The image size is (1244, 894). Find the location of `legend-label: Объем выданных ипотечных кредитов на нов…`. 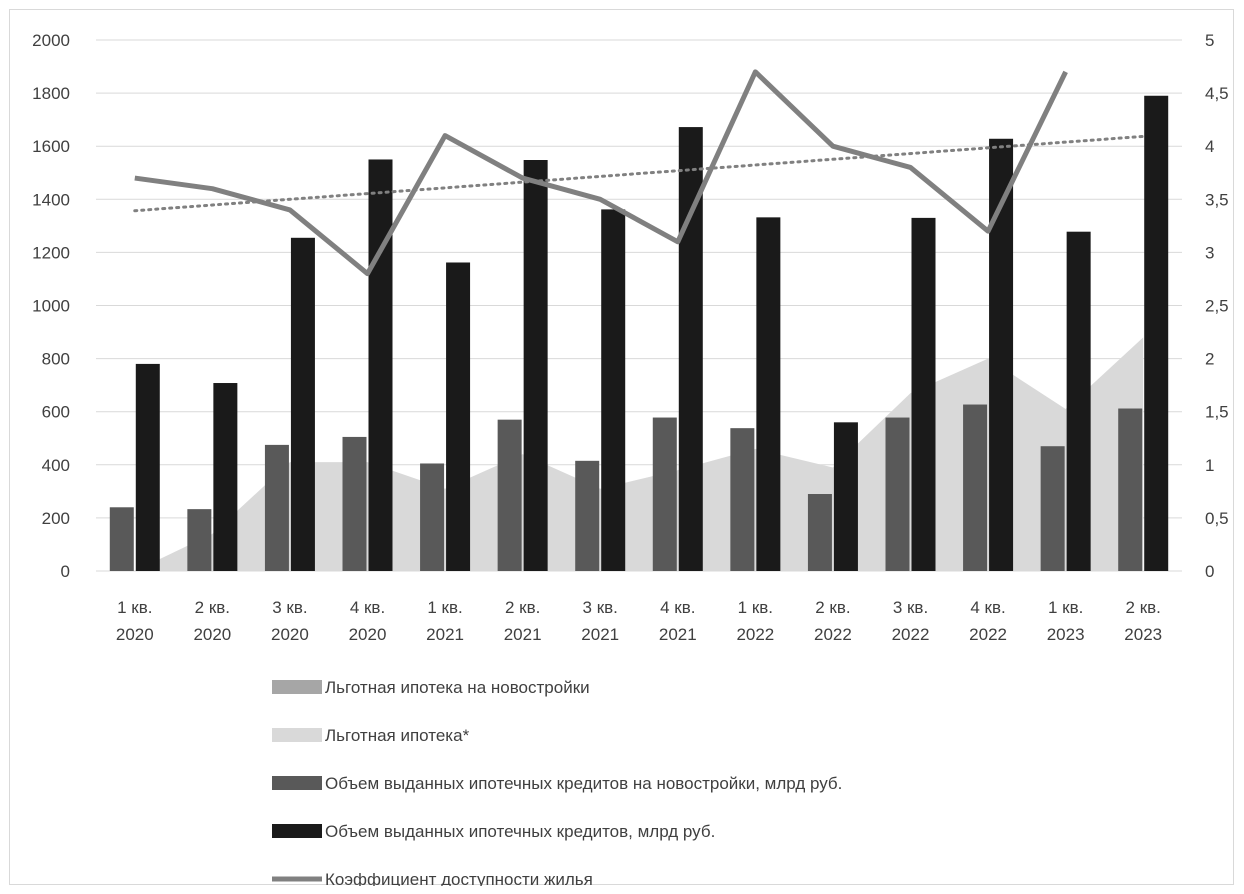

legend-label: Объем выданных ипотечных кредитов на нов… is located at coordinates (583, 783).